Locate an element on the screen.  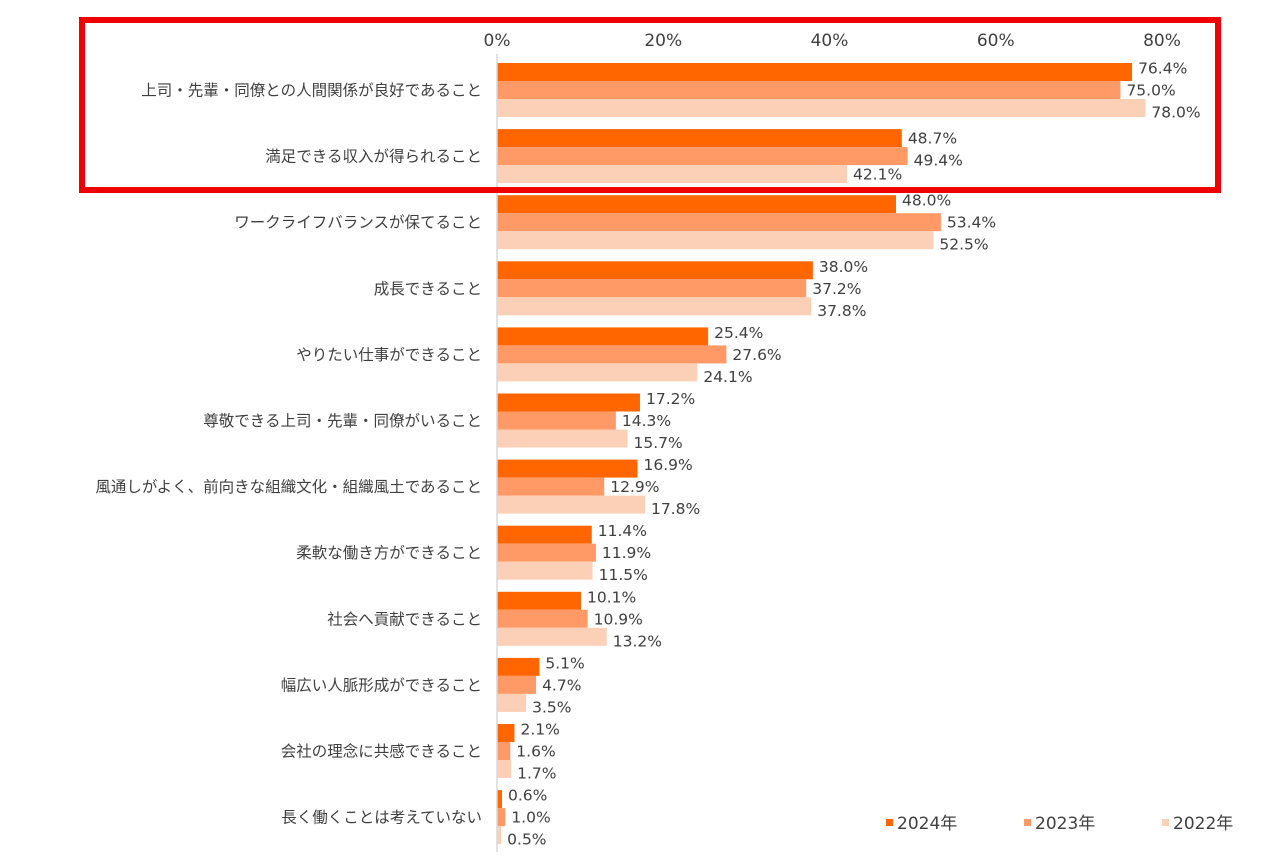
category-label: やりたい仕事ができること is located at coordinates (389, 355).